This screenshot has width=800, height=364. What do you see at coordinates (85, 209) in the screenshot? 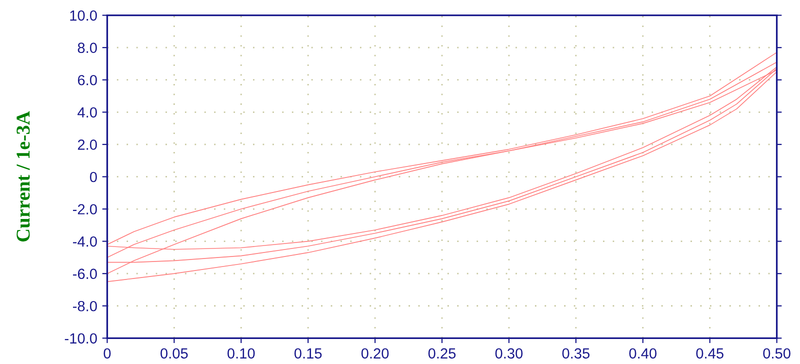
I see `y-tick-label: -2.0` at bounding box center [85, 209].